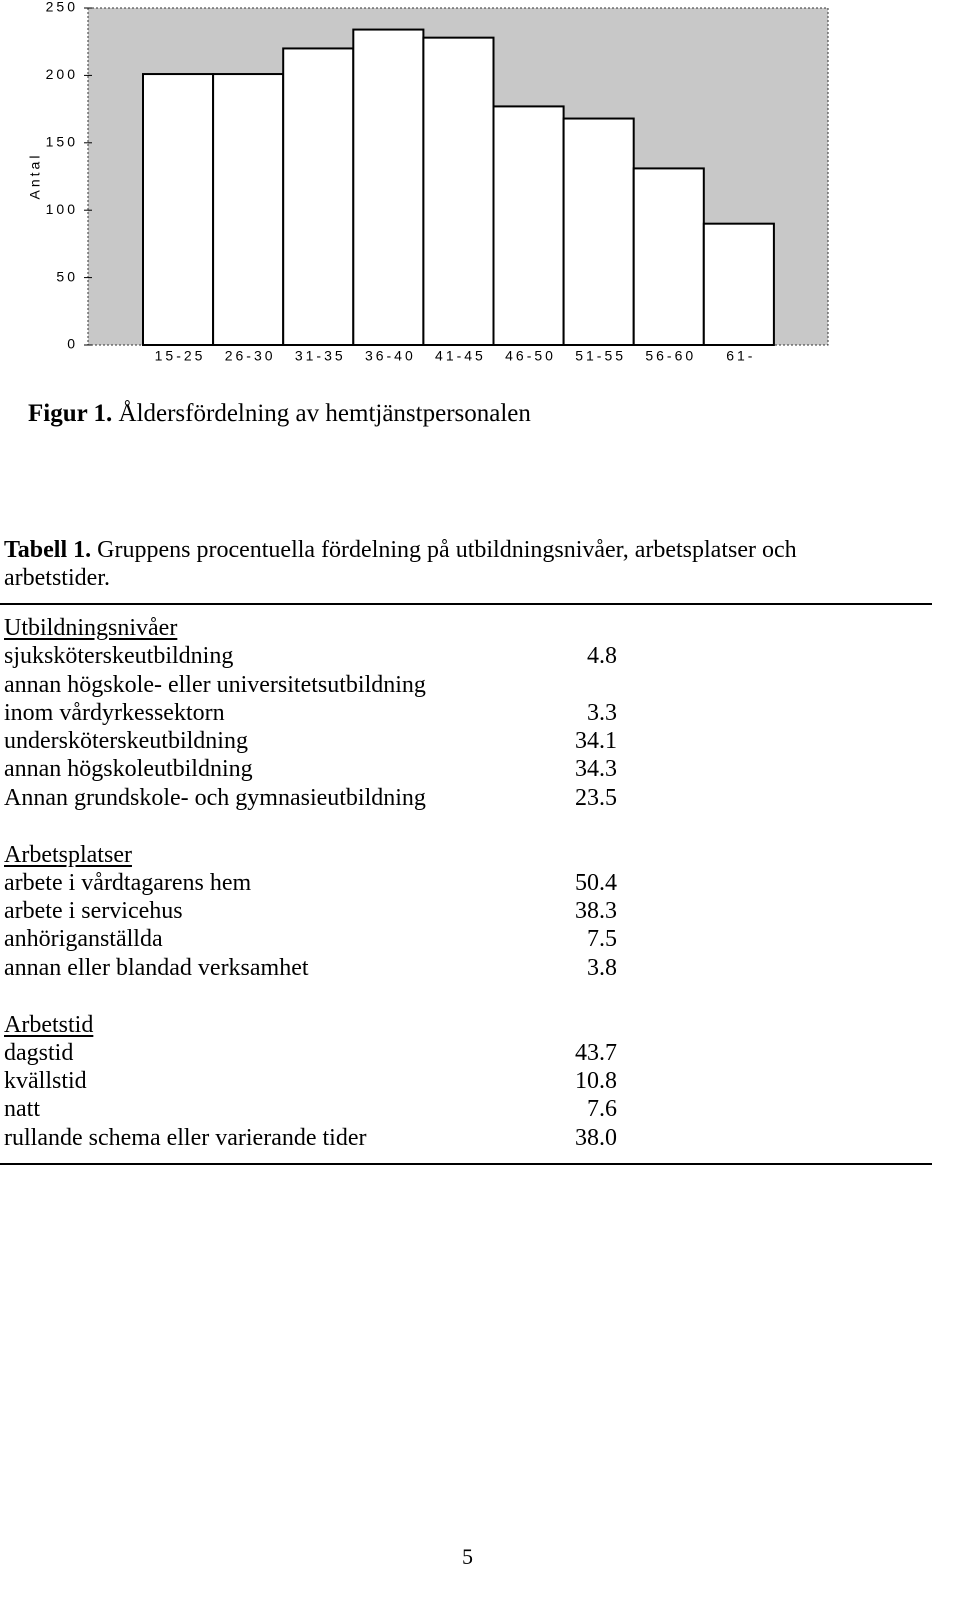 The width and height of the screenshot is (960, 1614). I want to click on row-label: undersköterskeutbildning, so click(126, 741).